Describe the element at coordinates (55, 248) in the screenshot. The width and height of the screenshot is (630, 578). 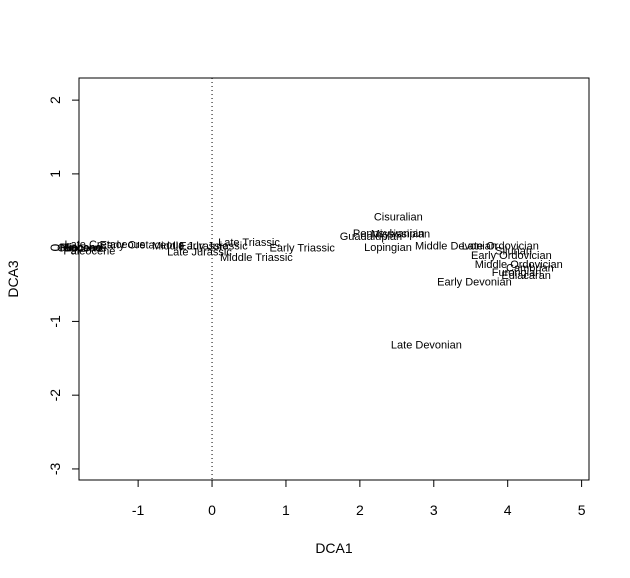
I see `y-tick-label: 0` at that location.